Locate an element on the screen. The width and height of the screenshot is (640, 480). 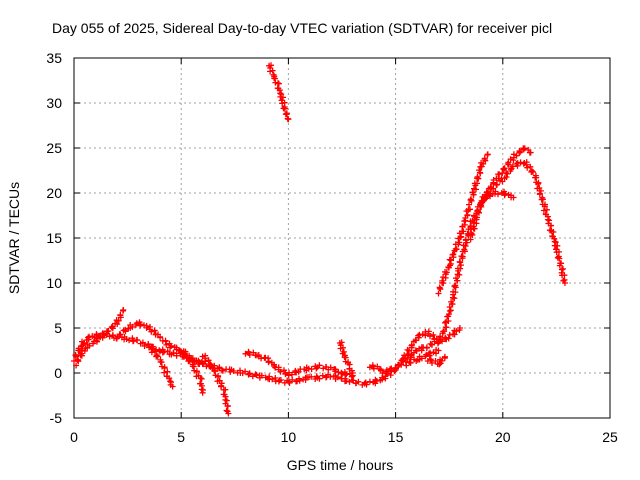
x-tick-label: 25 is located at coordinates (610, 437).